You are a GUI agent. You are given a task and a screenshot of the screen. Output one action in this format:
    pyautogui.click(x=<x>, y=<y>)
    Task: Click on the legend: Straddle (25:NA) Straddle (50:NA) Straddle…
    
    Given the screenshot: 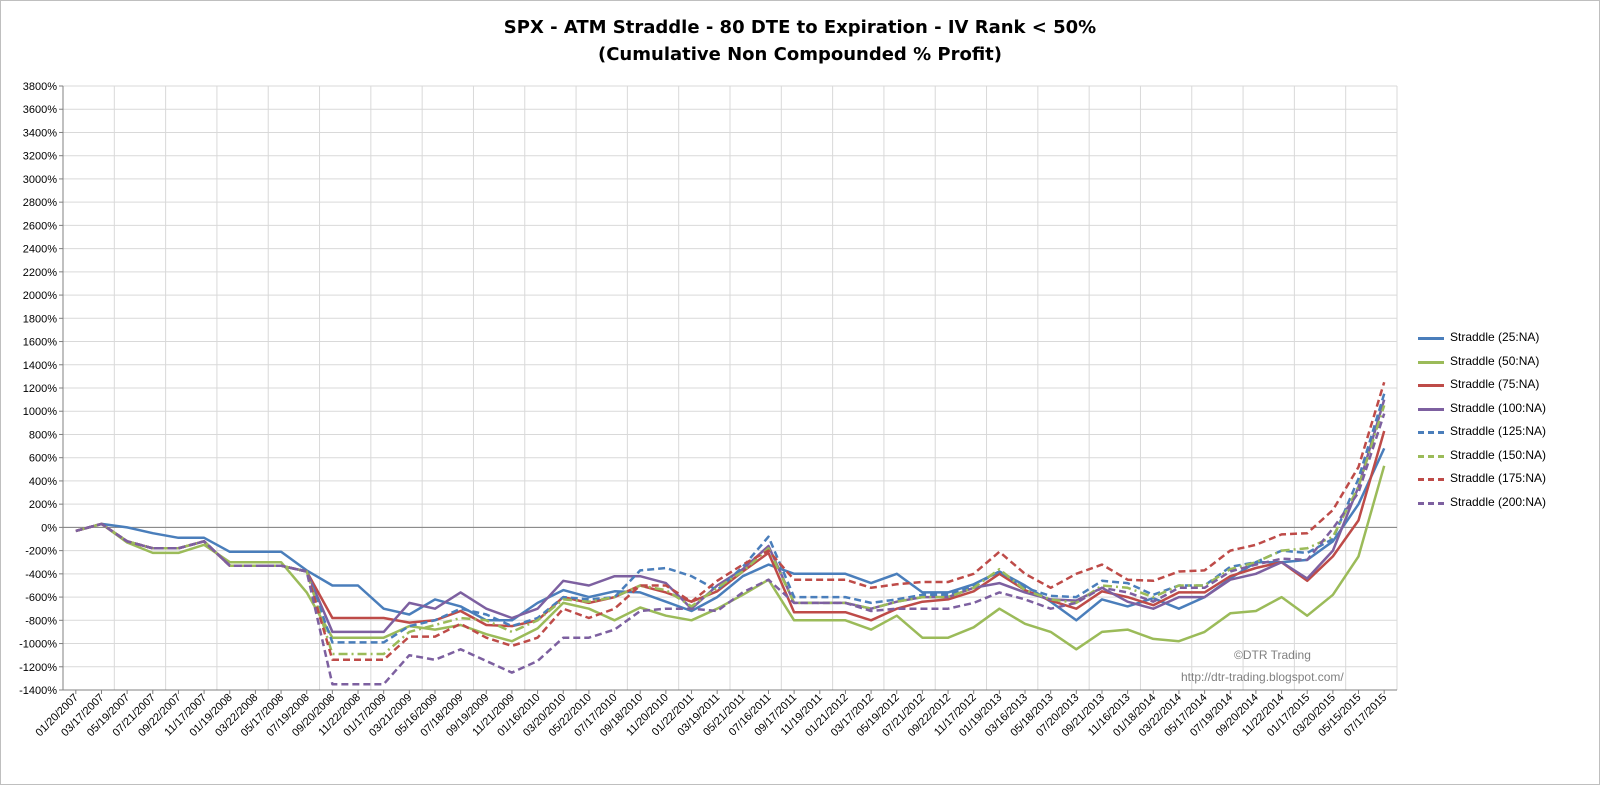 What is the action you would take?
    pyautogui.click(x=1505, y=421)
    